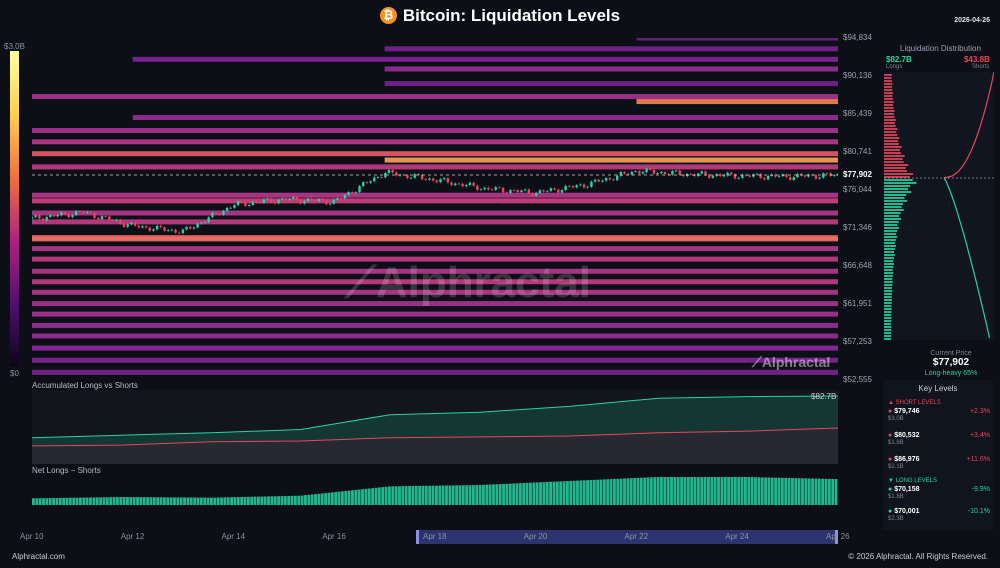  I want to click on shorts-area, so click(435, 446).